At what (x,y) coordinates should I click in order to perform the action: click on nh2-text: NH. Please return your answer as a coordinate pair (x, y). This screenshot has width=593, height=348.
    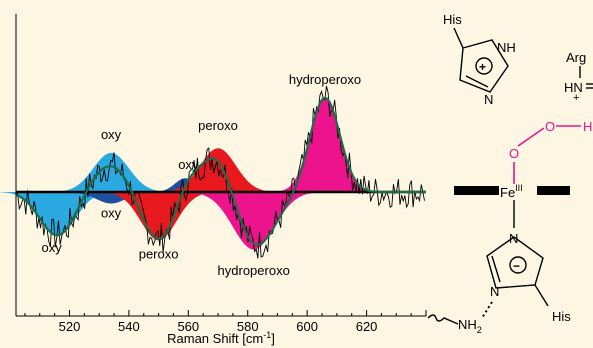
    Looking at the image, I should click on (467, 324).